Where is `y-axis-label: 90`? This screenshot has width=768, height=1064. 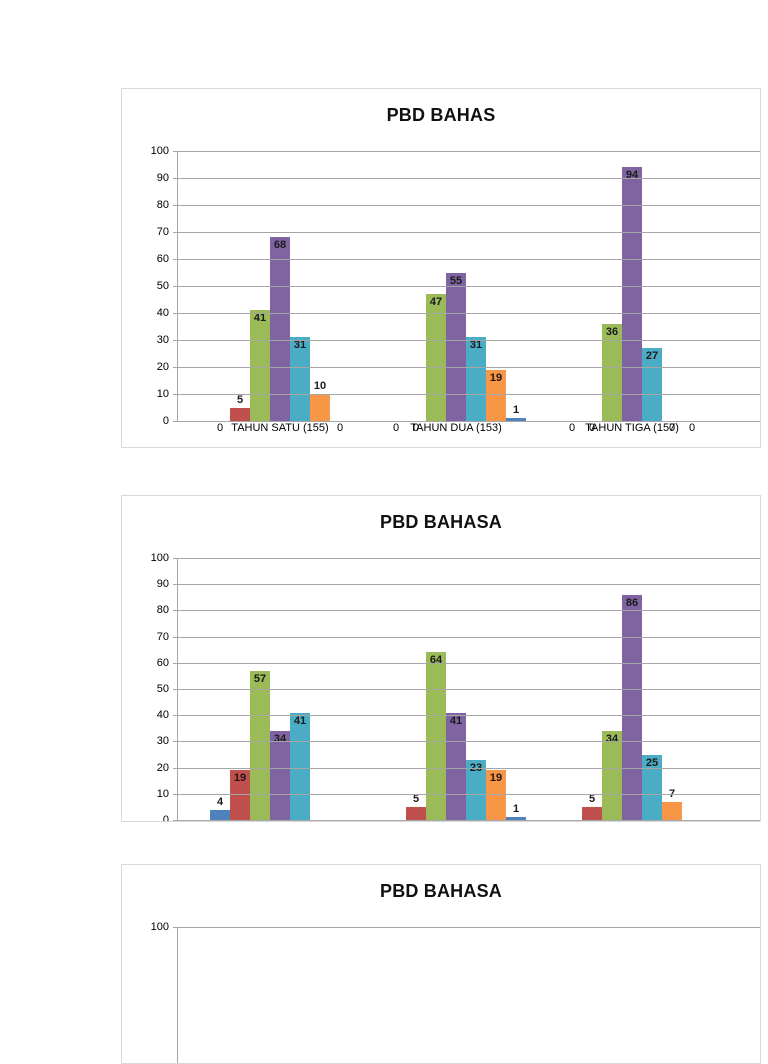
y-axis-label: 90 is located at coordinates (162, 178).